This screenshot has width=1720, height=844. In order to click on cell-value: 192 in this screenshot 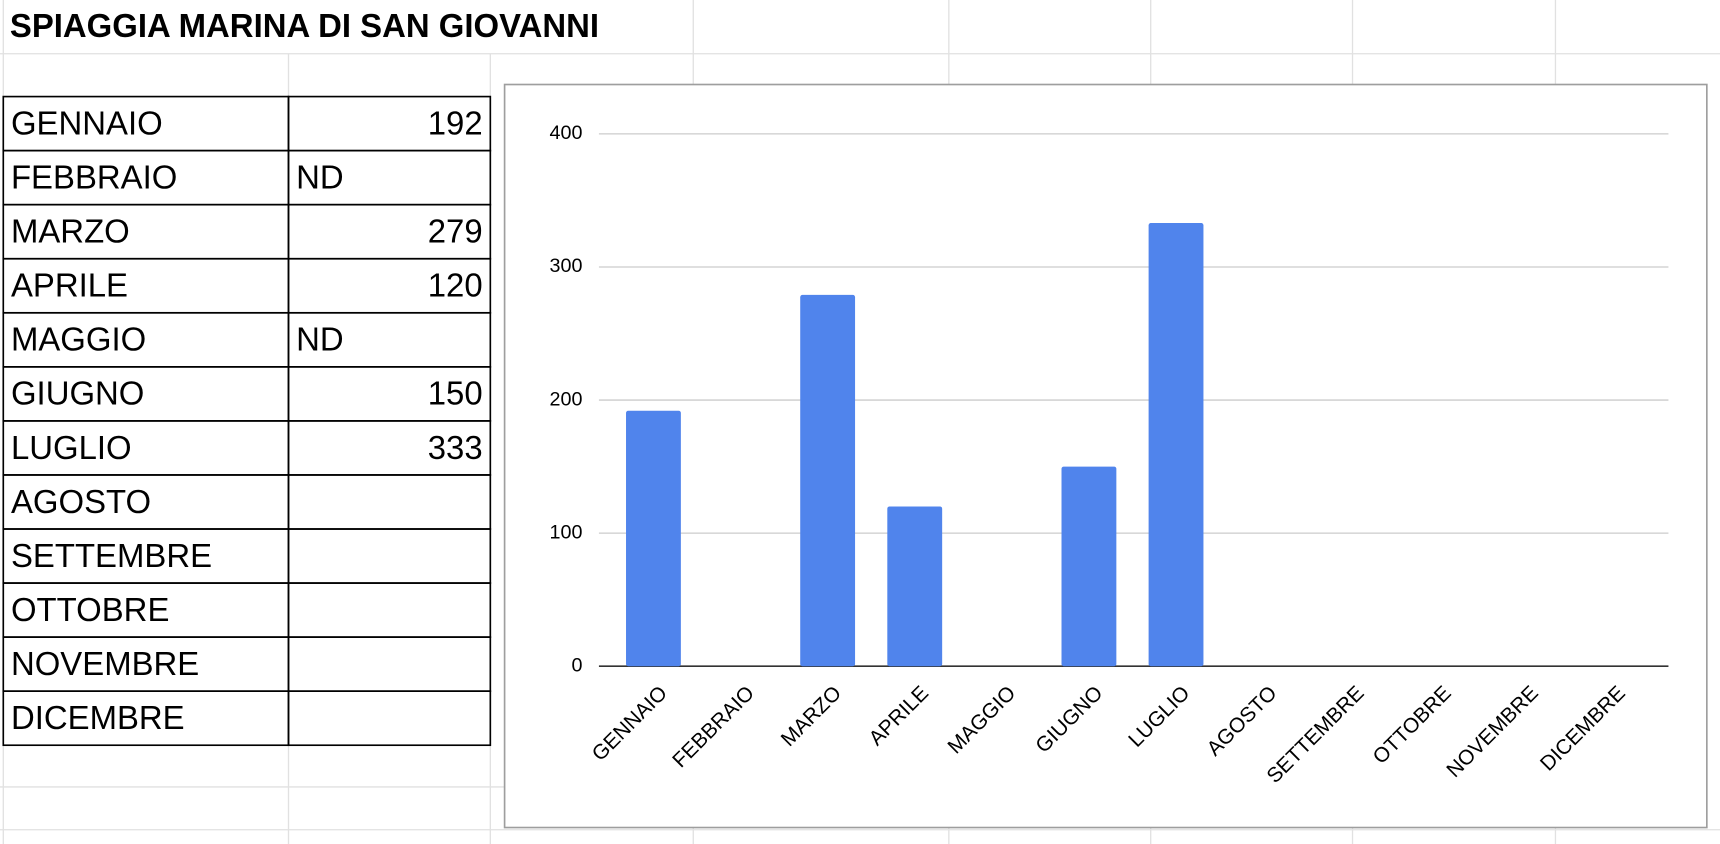, I will do `click(455, 122)`.